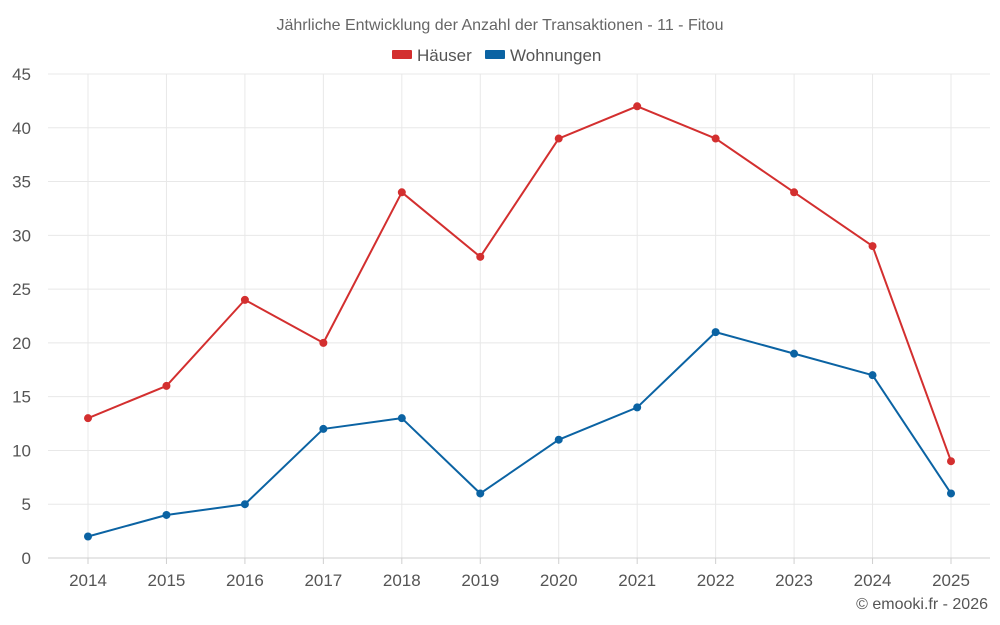 The image size is (1000, 625). What do you see at coordinates (873, 580) in the screenshot?
I see `x-tick-label: 2024` at bounding box center [873, 580].